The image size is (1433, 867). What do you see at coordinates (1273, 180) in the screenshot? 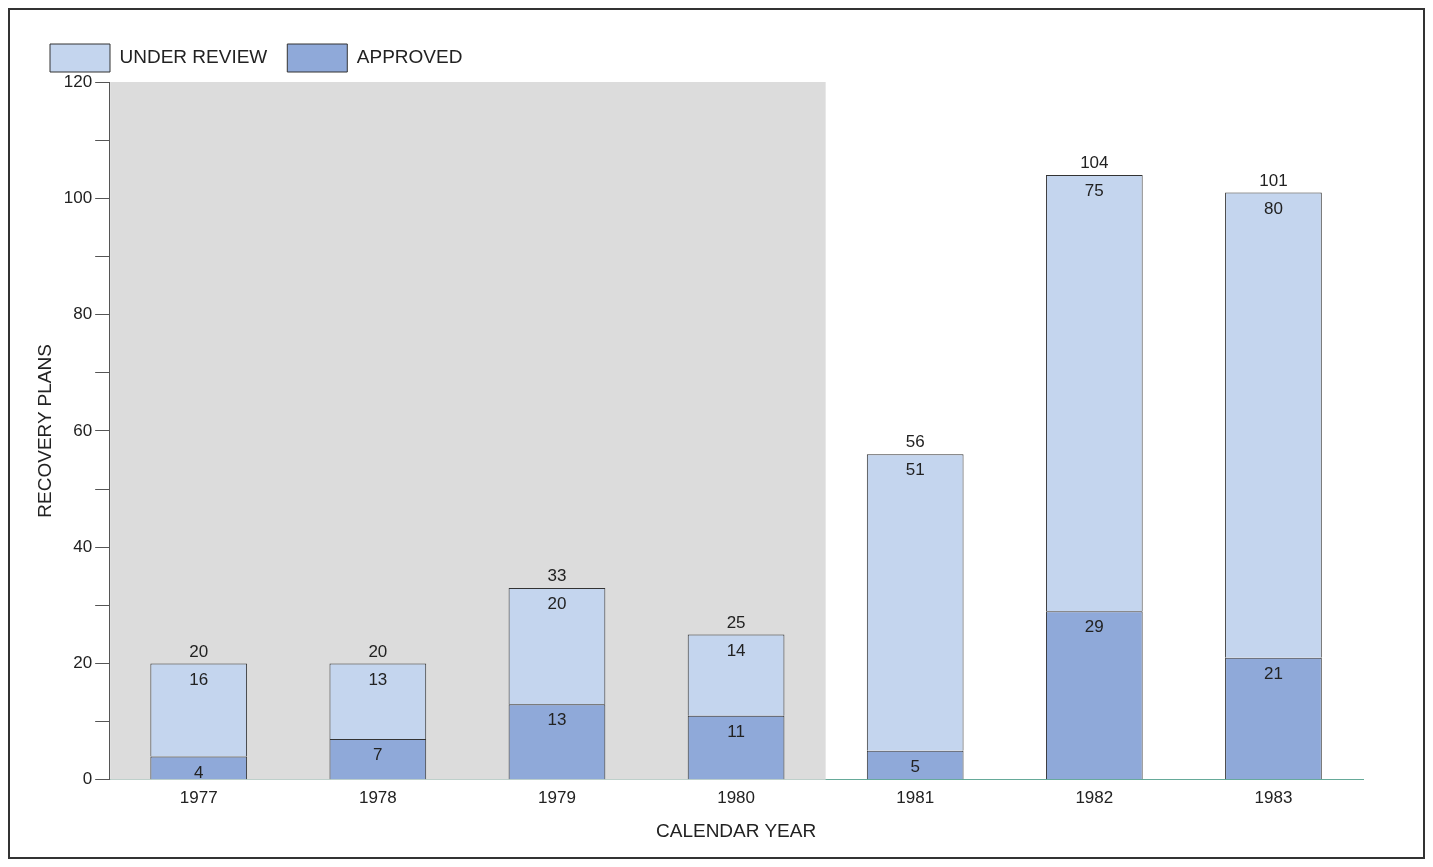
I see `total-label: 101` at bounding box center [1273, 180].